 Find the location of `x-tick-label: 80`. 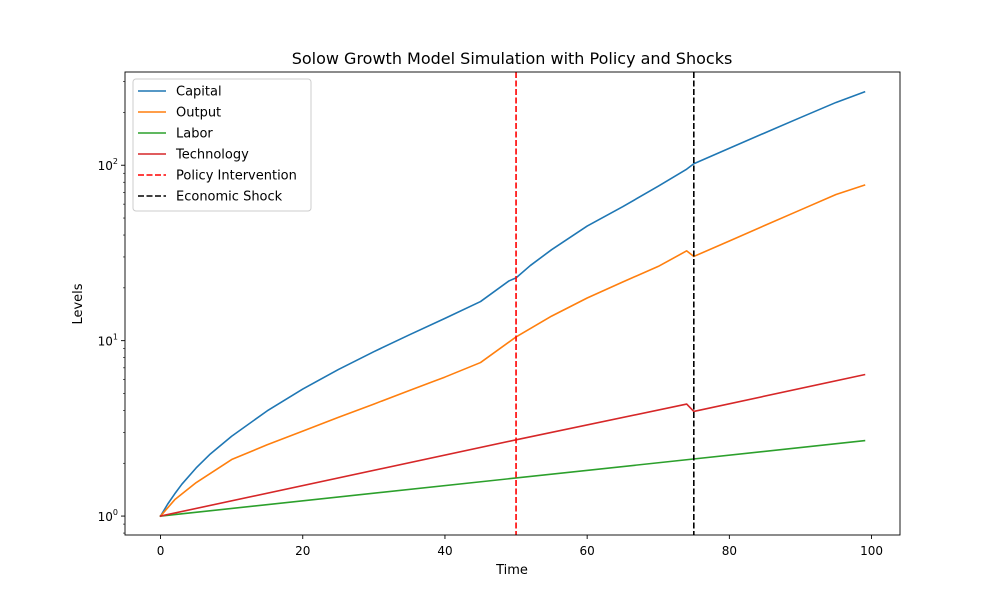

x-tick-label: 80 is located at coordinates (729, 551).